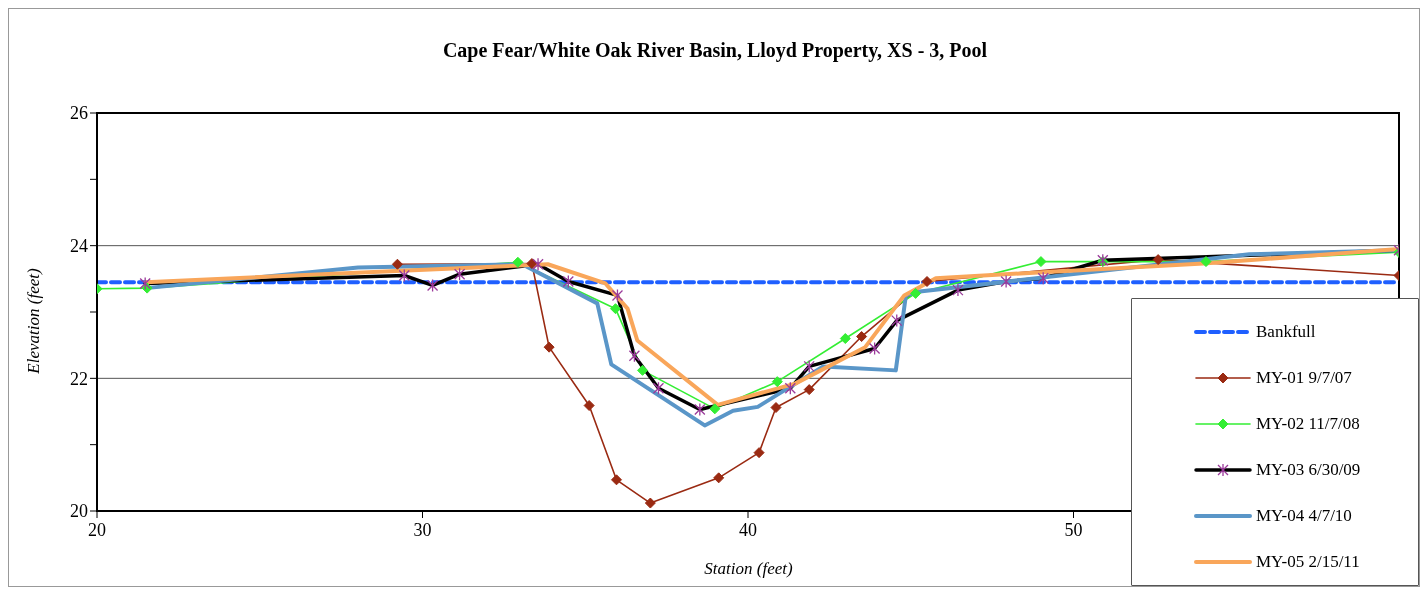  What do you see at coordinates (79, 246) in the screenshot?
I see `y-tick-label: 24` at bounding box center [79, 246].